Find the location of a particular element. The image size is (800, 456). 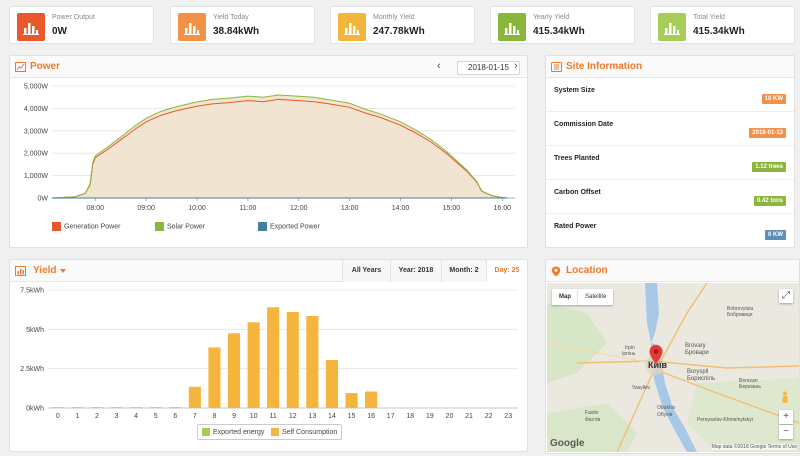

legend-self-consumption: Self Consumption is located at coordinates (304, 432).